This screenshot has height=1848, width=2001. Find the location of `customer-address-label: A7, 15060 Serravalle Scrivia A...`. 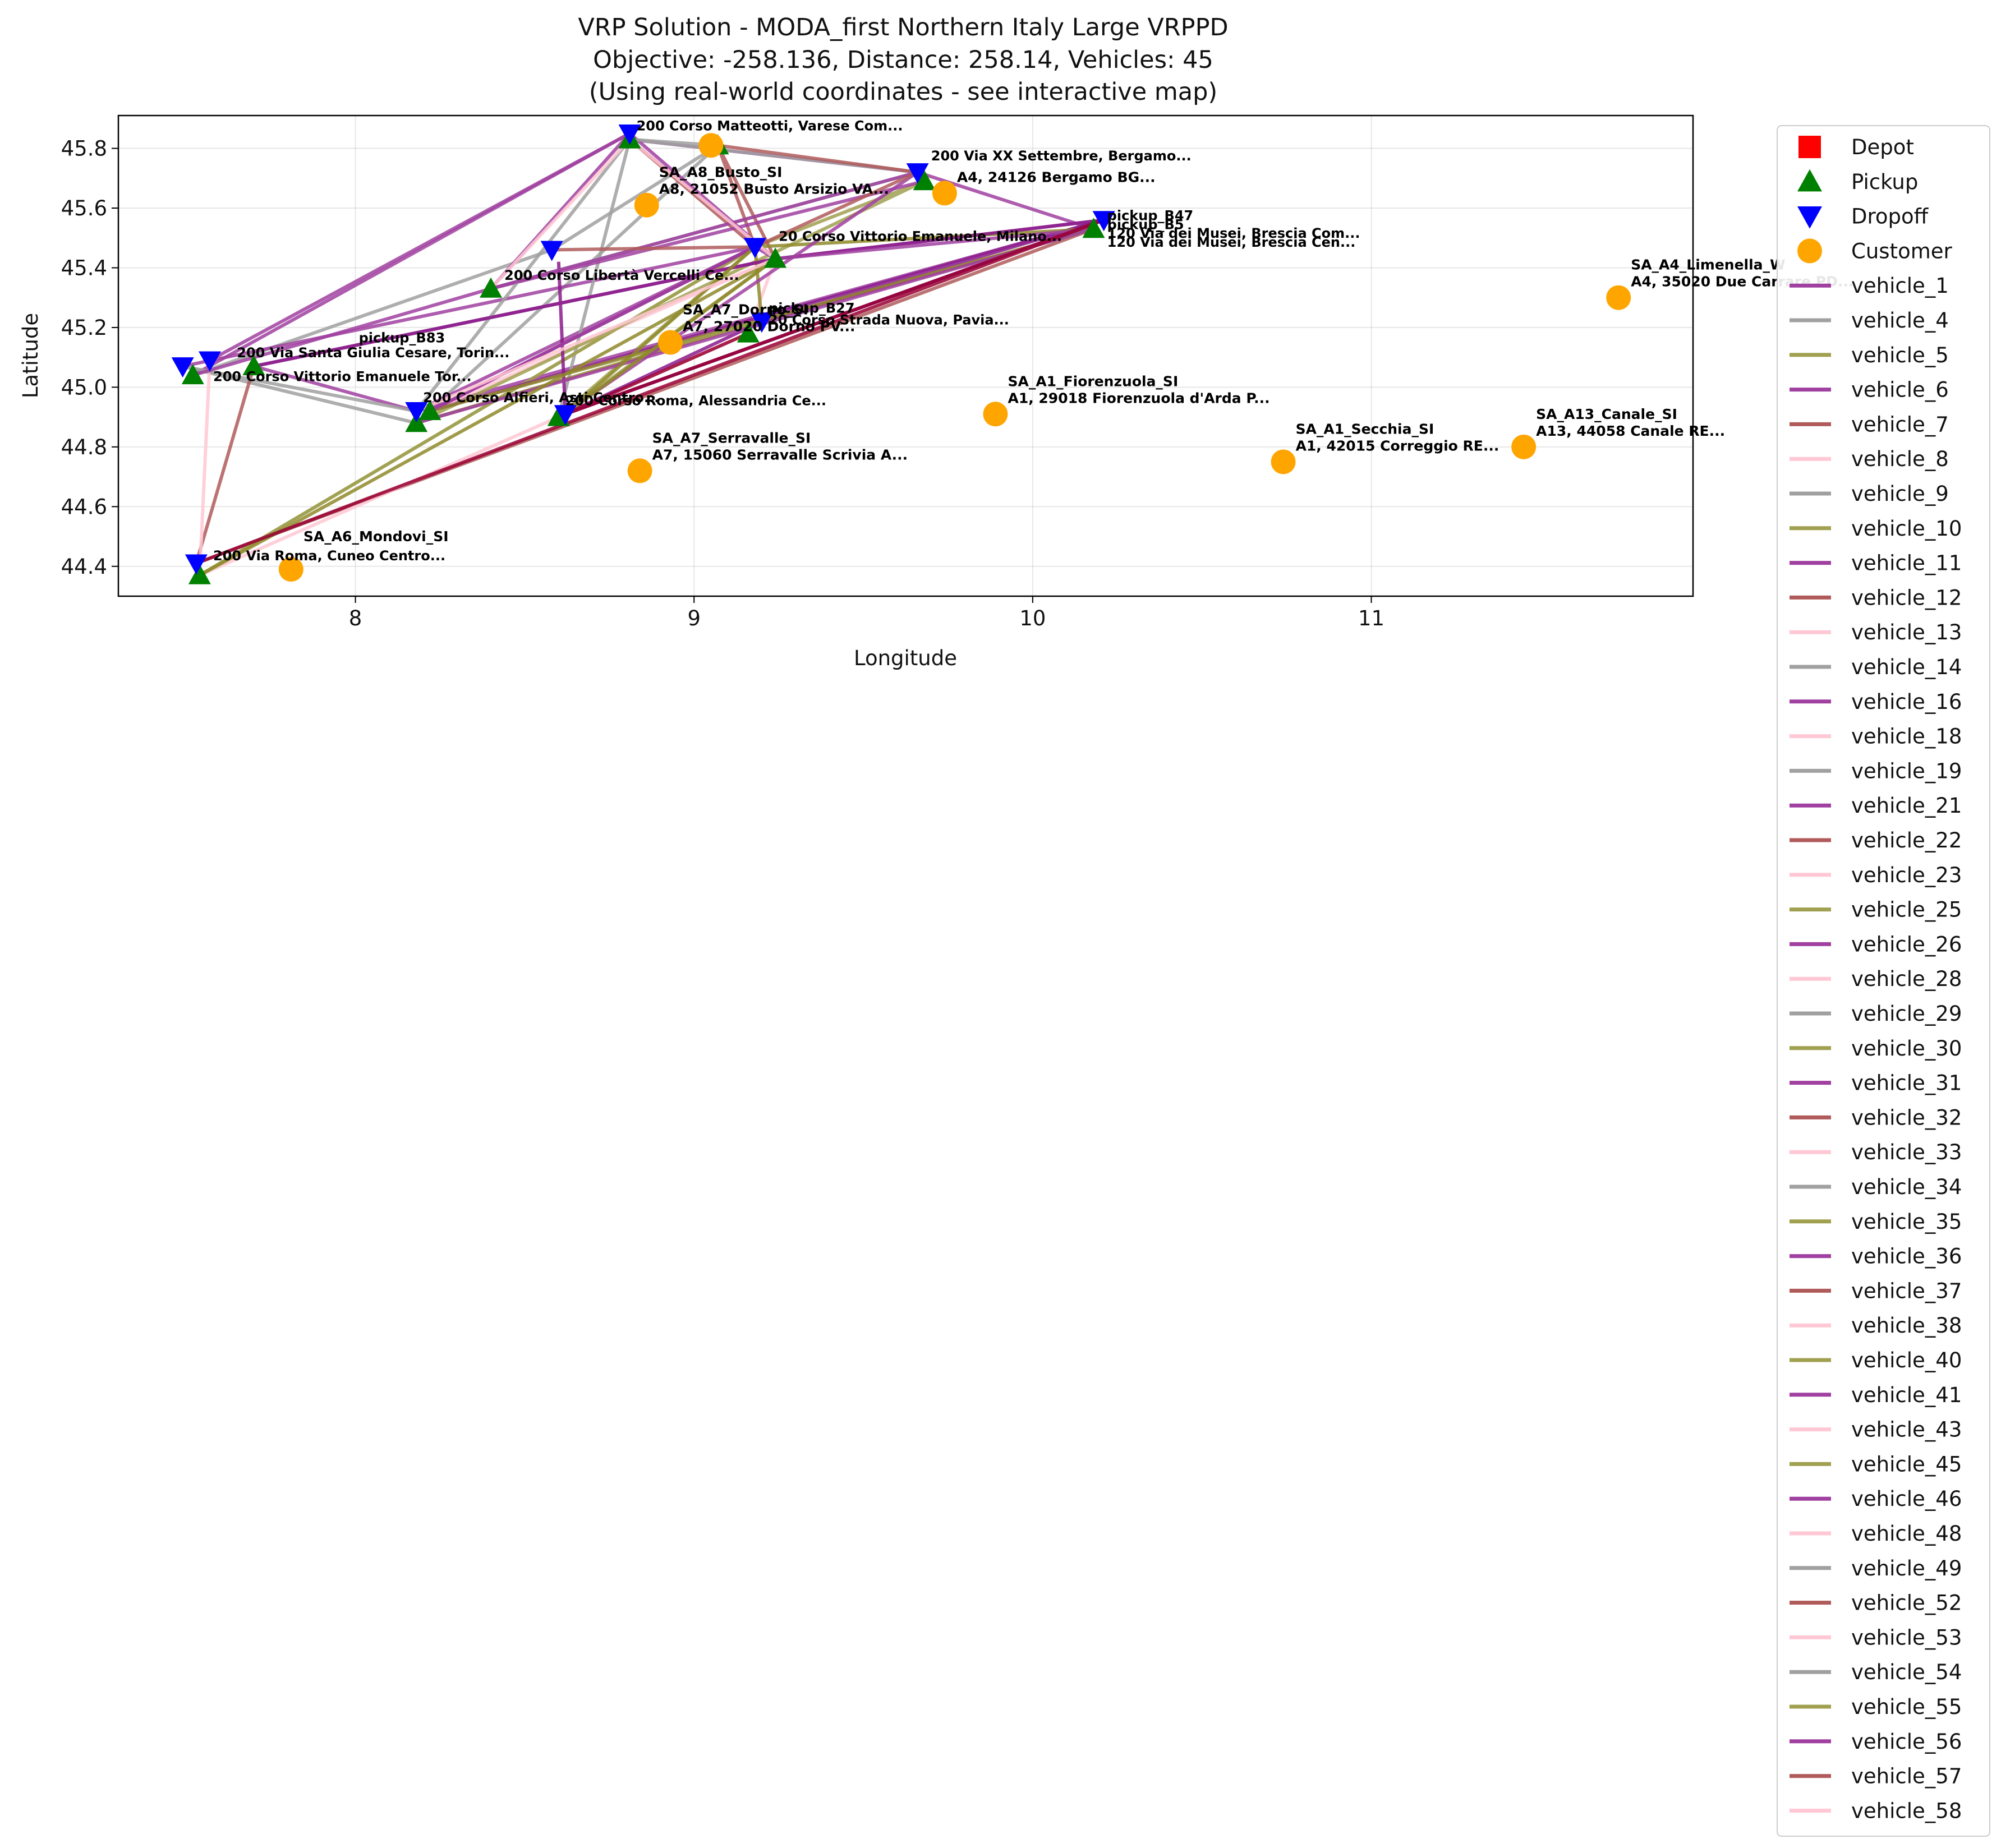

customer-address-label: A7, 15060 Serravalle Scrivia A... is located at coordinates (780, 454).